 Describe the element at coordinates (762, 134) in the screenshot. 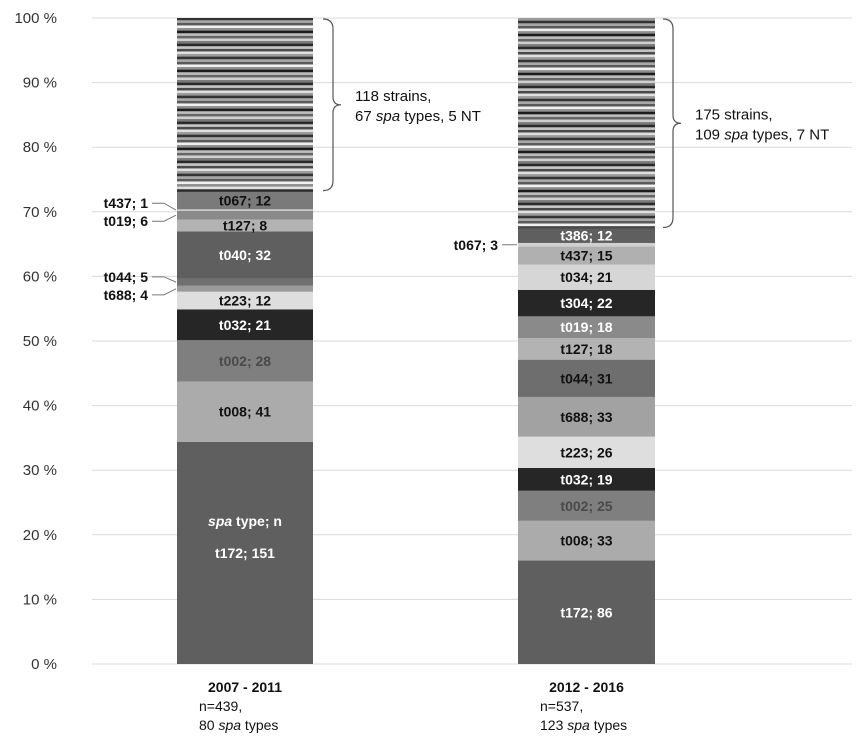

I see `others-label-line2: 109 spa types, 7 NT` at that location.